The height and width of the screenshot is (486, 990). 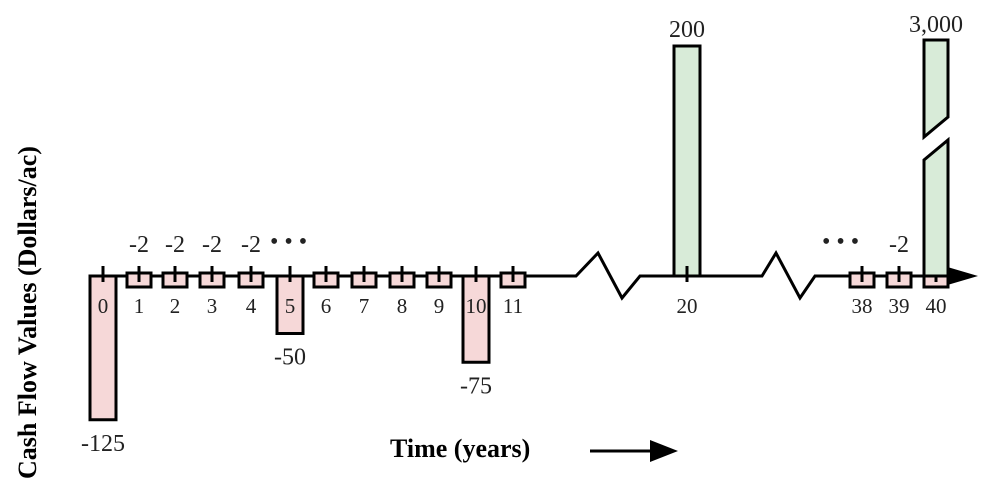 I want to click on ellipsis-late: • • •, so click(x=840, y=242).